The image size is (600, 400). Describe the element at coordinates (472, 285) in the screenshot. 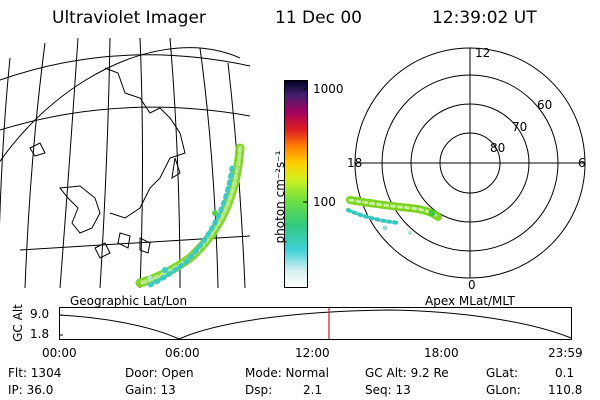

I see `mlt-label-0: 0` at that location.